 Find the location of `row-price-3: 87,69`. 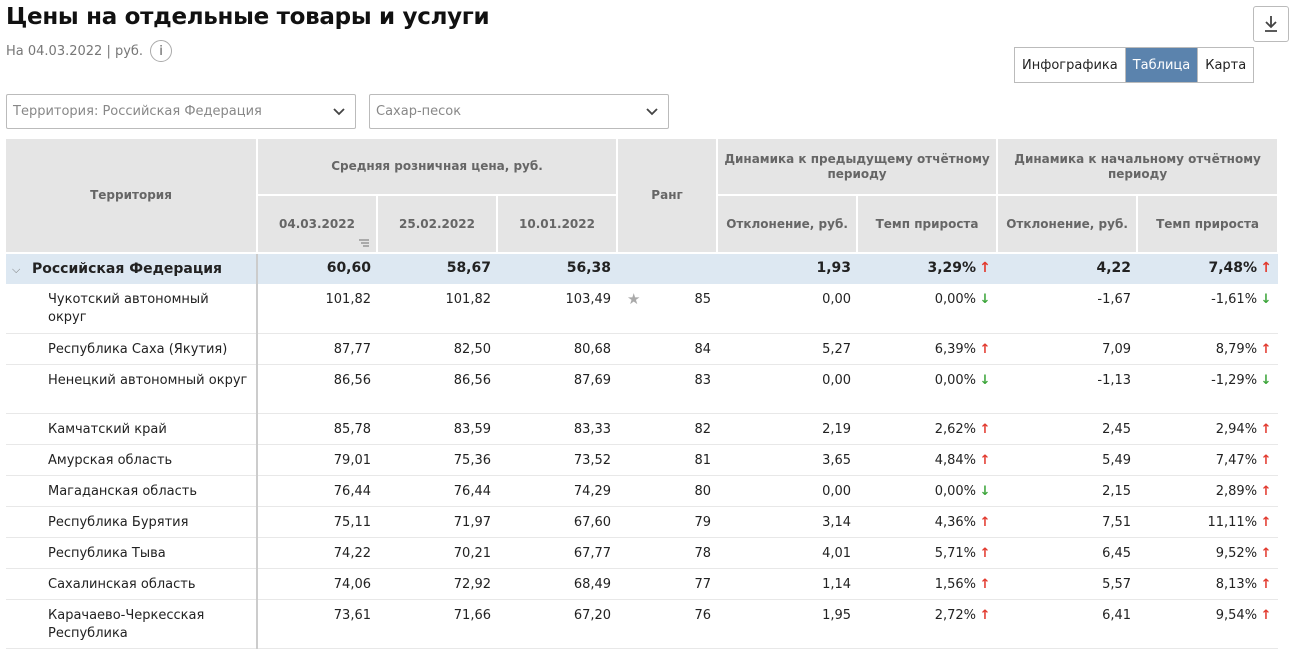

row-price-3: 87,69 is located at coordinates (557, 389).